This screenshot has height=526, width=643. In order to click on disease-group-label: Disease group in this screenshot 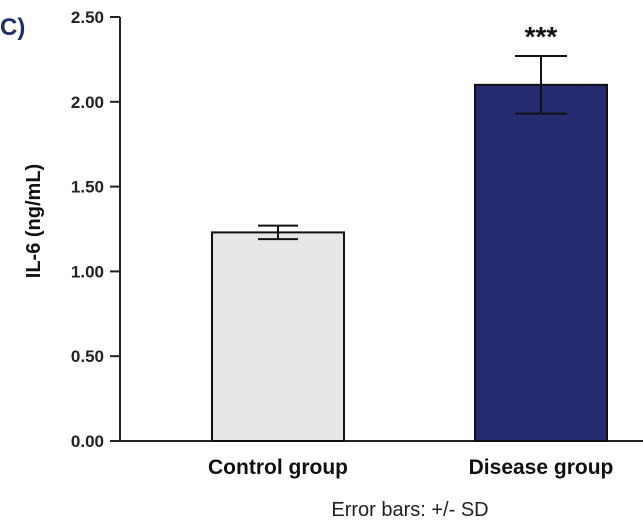, I will do `click(541, 467)`.